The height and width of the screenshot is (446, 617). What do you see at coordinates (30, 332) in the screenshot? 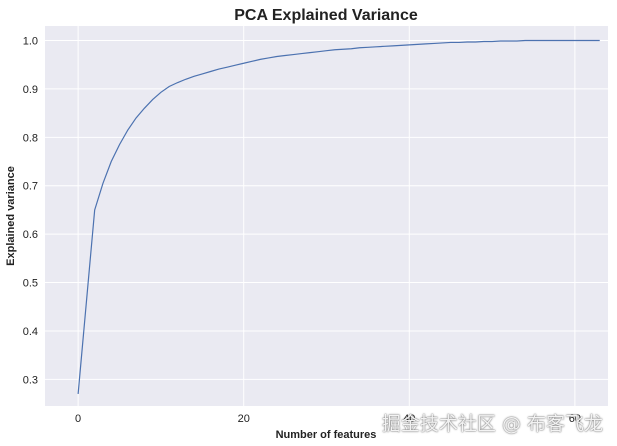
I see `y-tick-label: 0.4` at bounding box center [30, 332].